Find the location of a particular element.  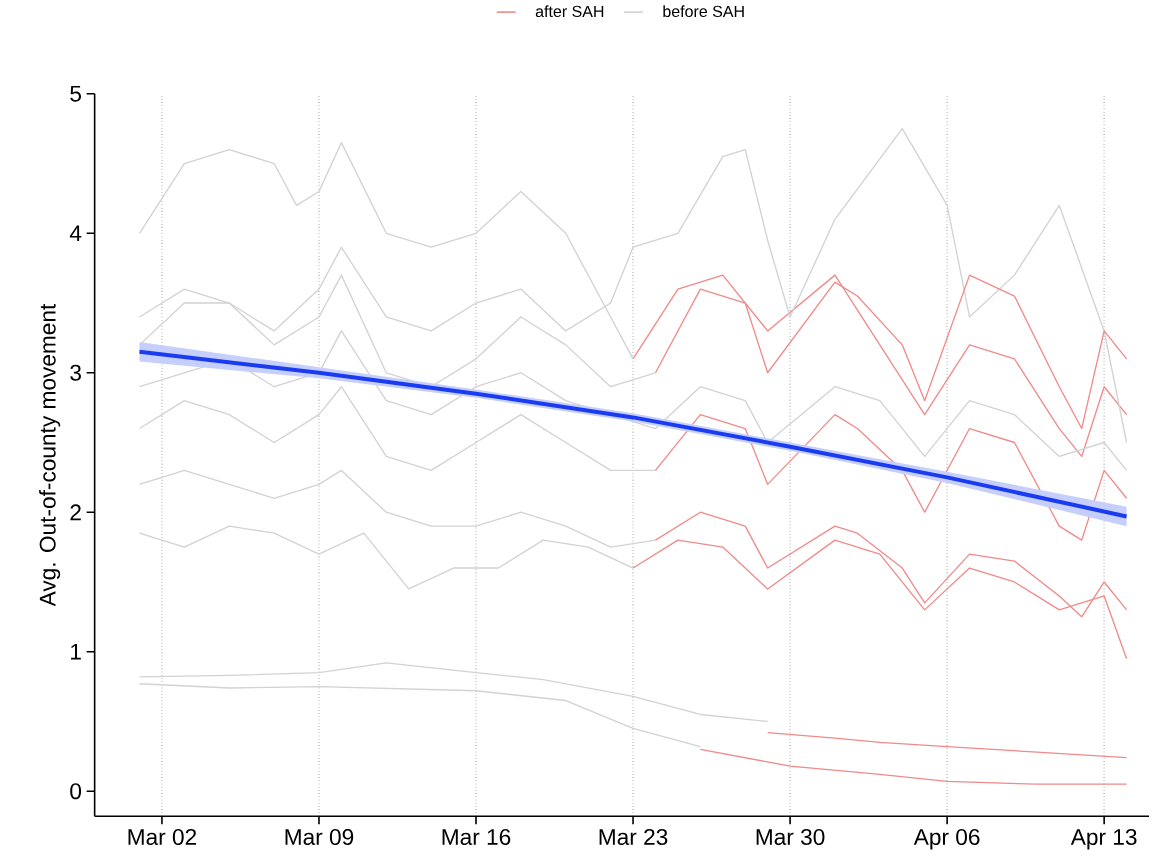

legend-label: after SAH is located at coordinates (569, 11).